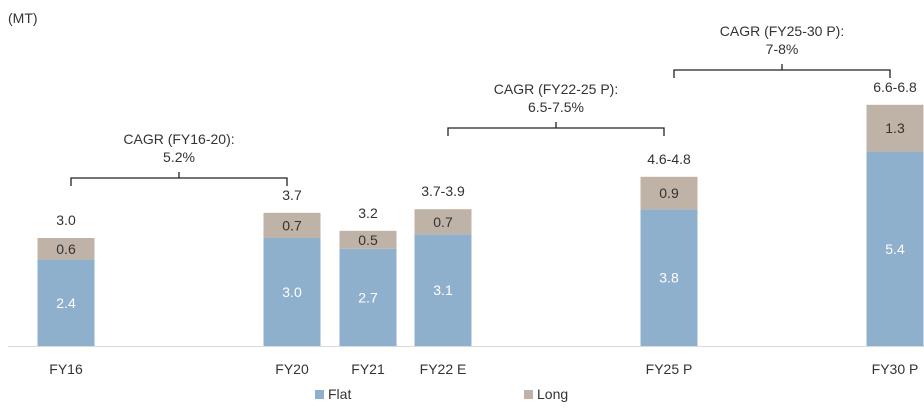 Image resolution: width=924 pixels, height=408 pixels. Describe the element at coordinates (443, 191) in the screenshot. I see `total-label-3: 3.7-3.9` at that location.